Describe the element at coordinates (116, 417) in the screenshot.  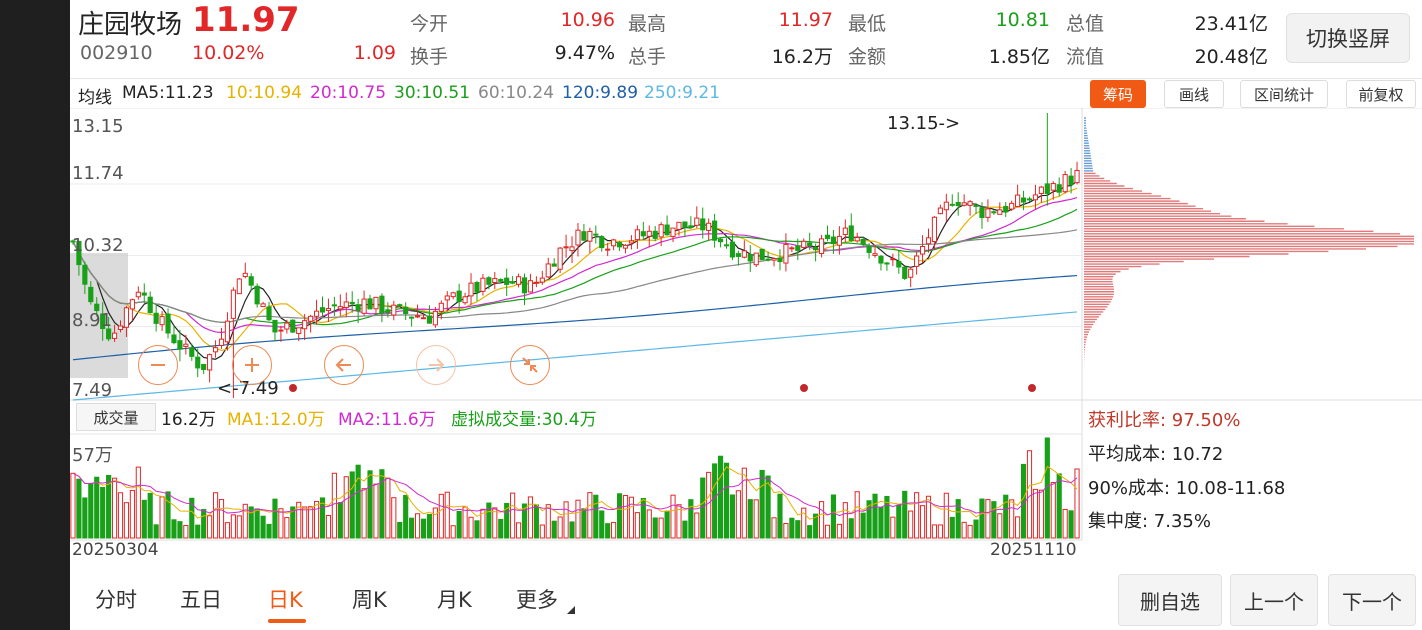
I see `volume-indicator-button: 成交量` at that location.